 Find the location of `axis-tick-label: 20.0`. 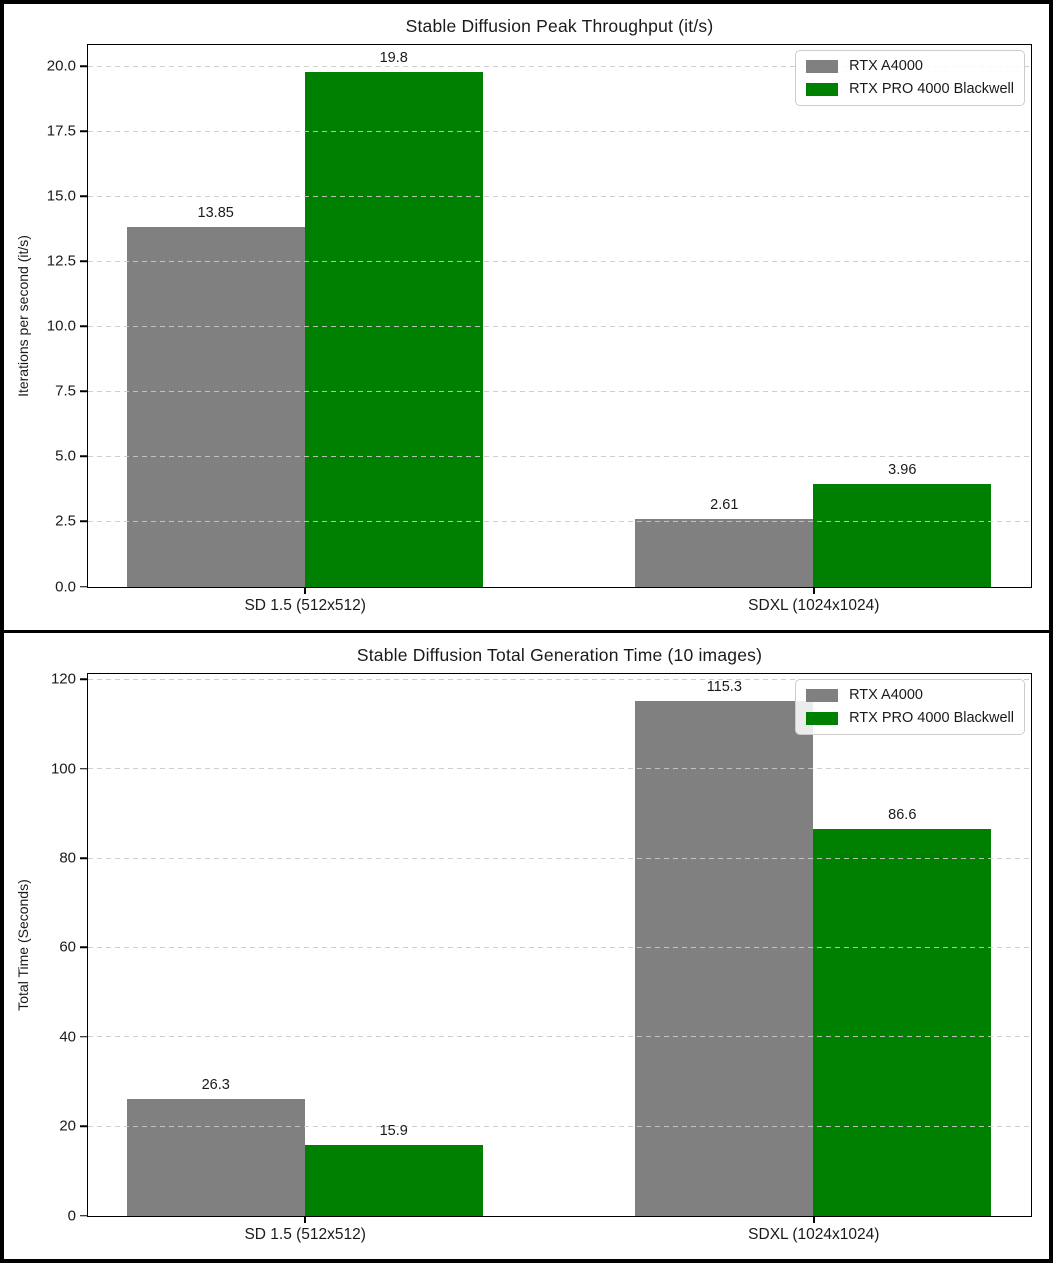

axis-tick-label: 20.0 is located at coordinates (61, 66).